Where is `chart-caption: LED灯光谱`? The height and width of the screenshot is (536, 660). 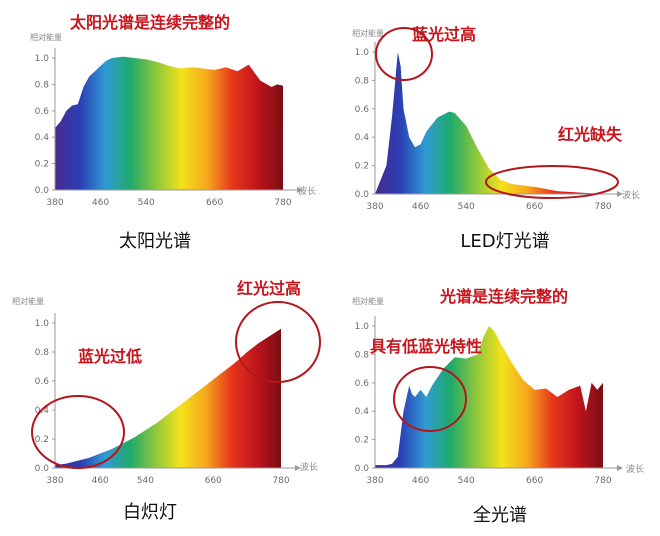
chart-caption: LED灯光谱 is located at coordinates (504, 241).